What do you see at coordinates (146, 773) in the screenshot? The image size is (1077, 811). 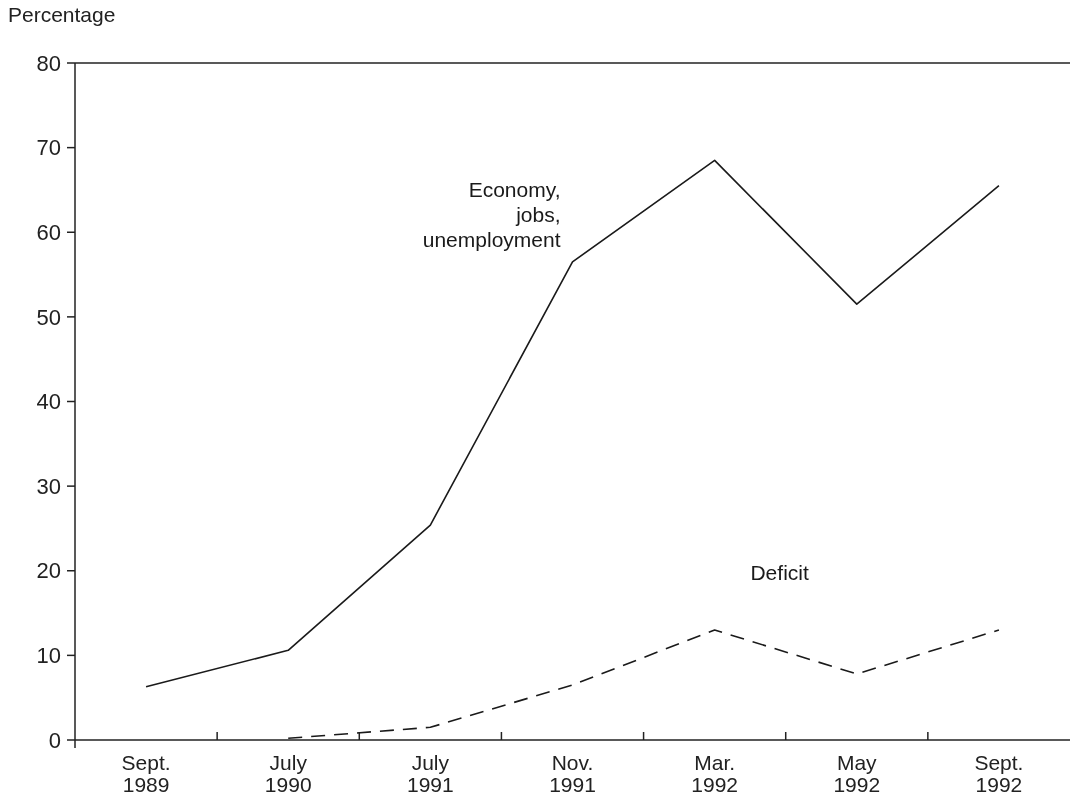 I see `x-tick-label: Sept. 1989` at bounding box center [146, 773].